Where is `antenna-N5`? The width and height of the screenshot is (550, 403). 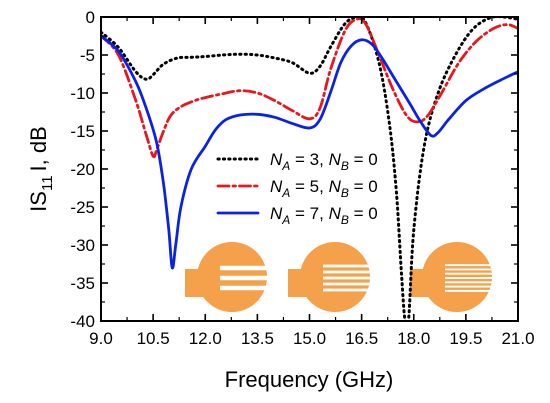 antenna-N5 is located at coordinates (330, 277).